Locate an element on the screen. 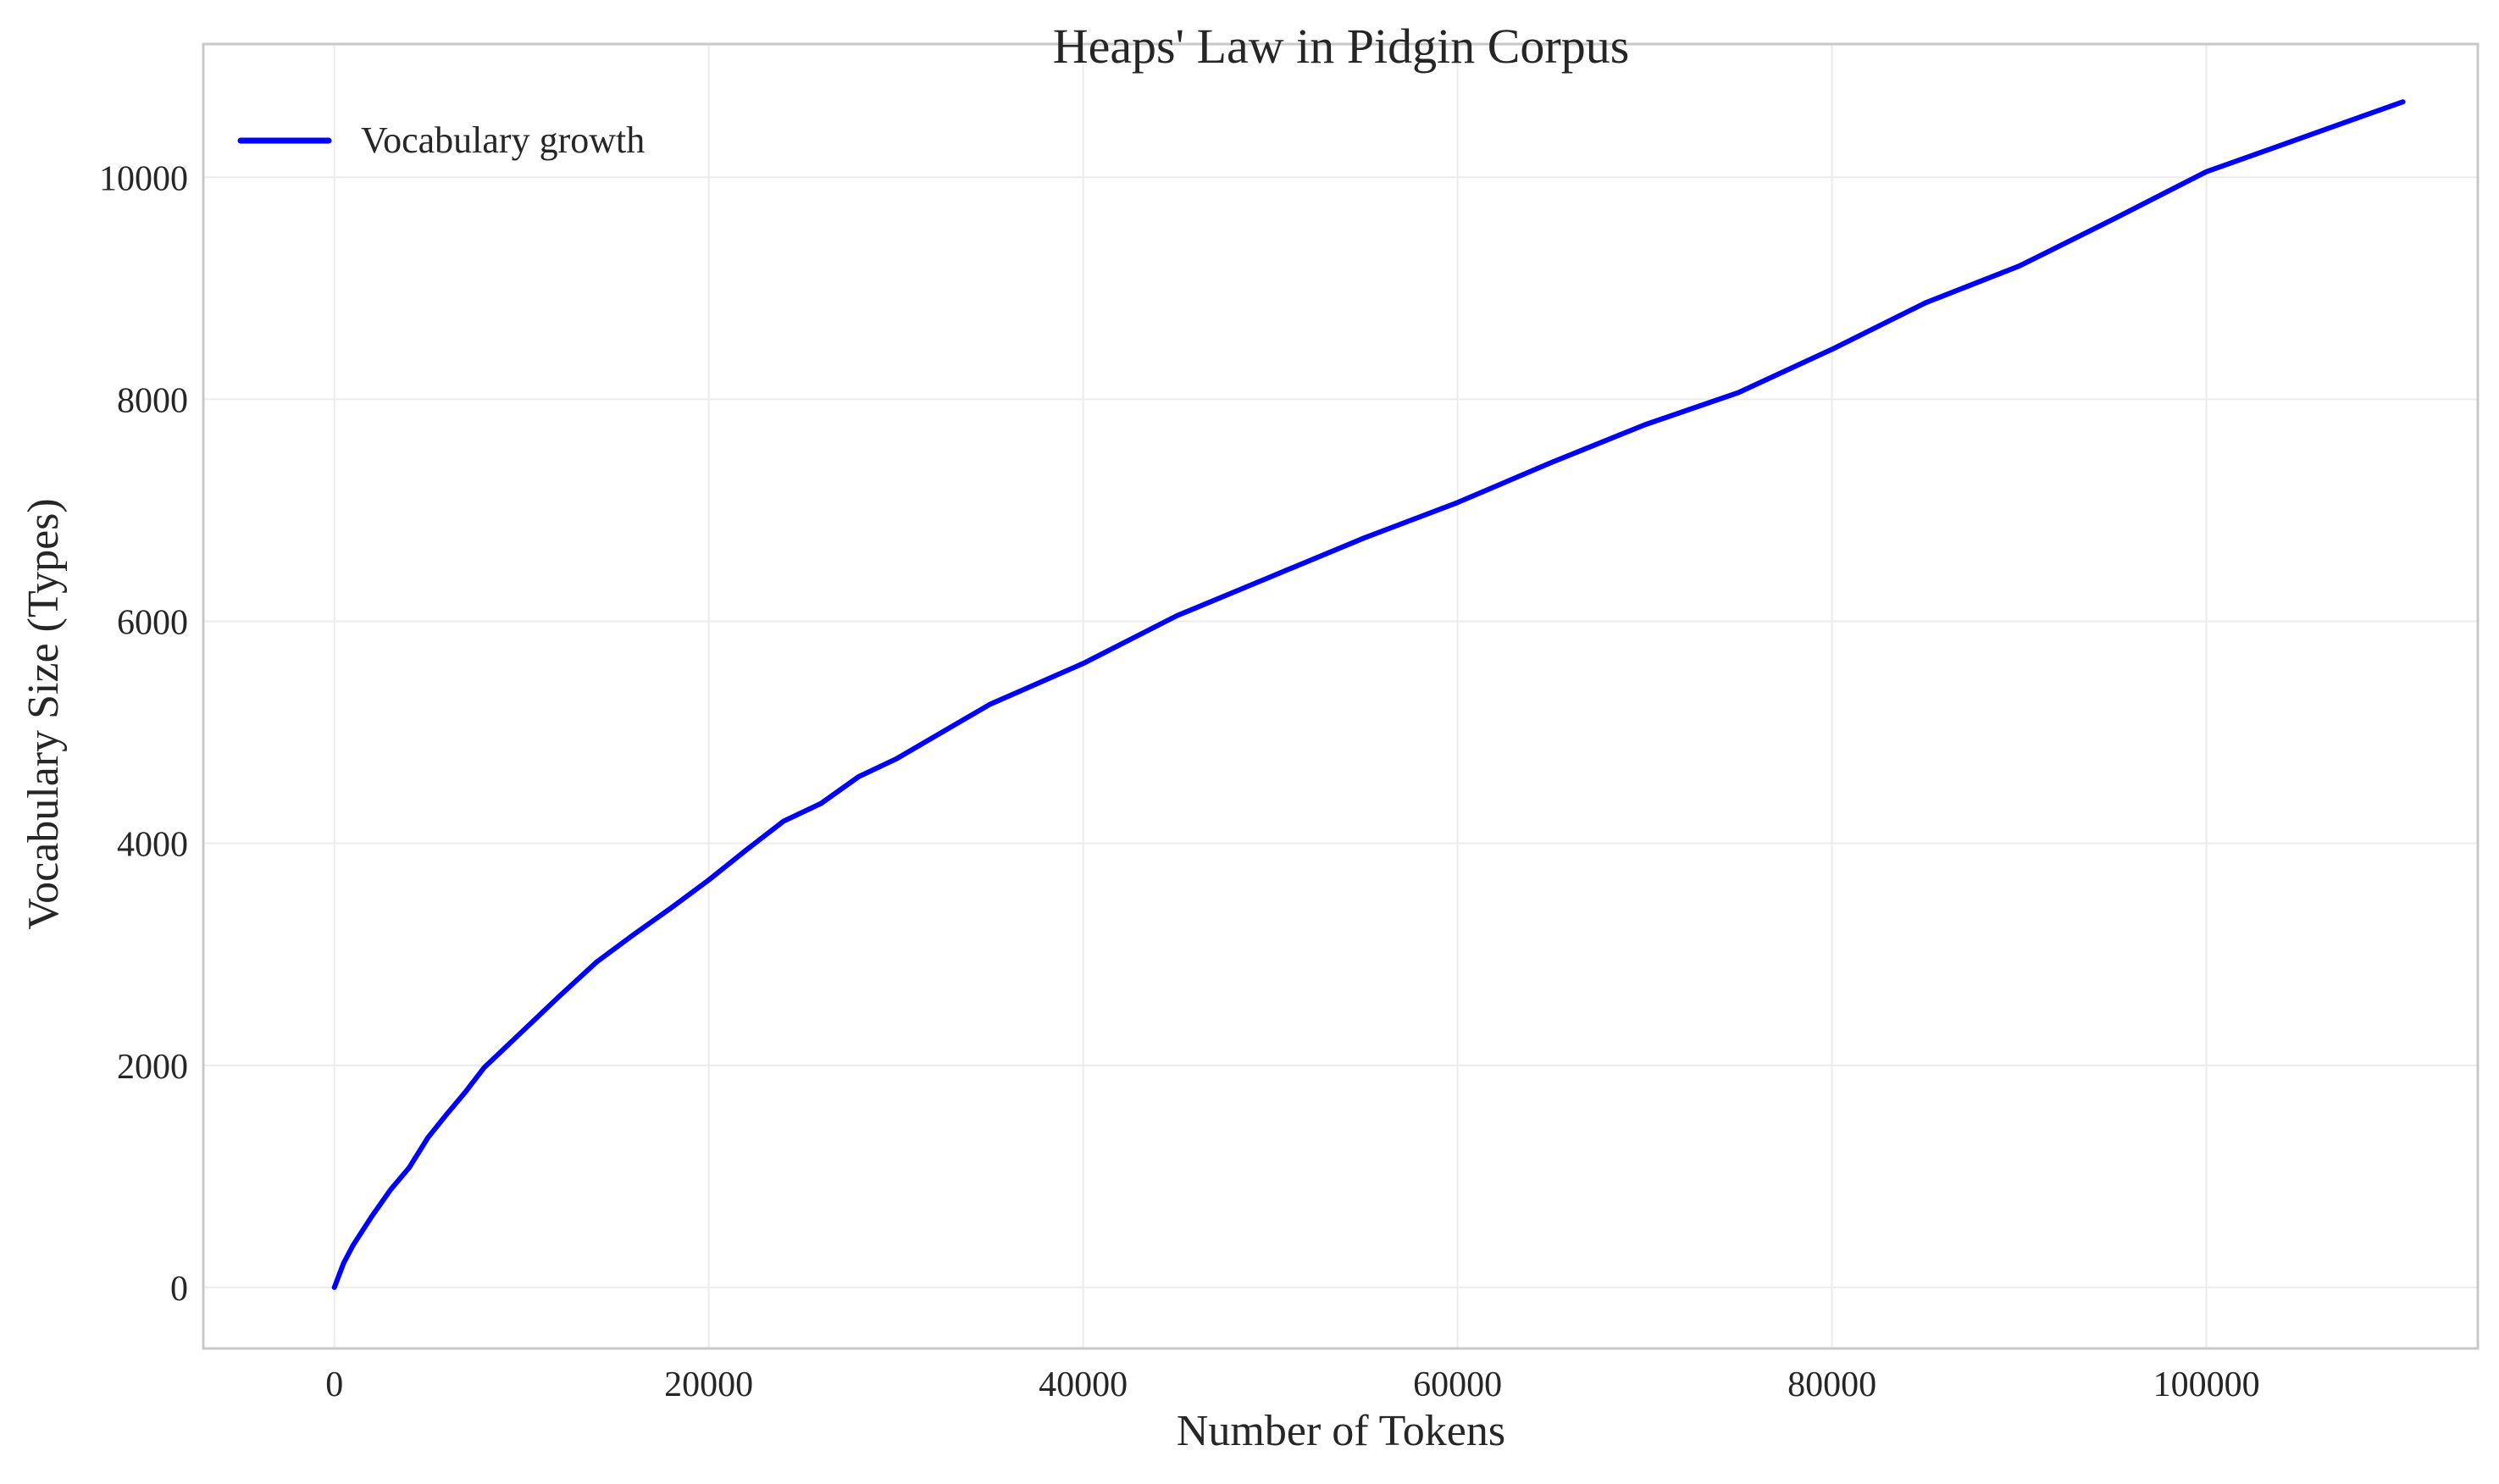 The height and width of the screenshot is (1484, 2499). x-tick-label: 20000 is located at coordinates (708, 1384).